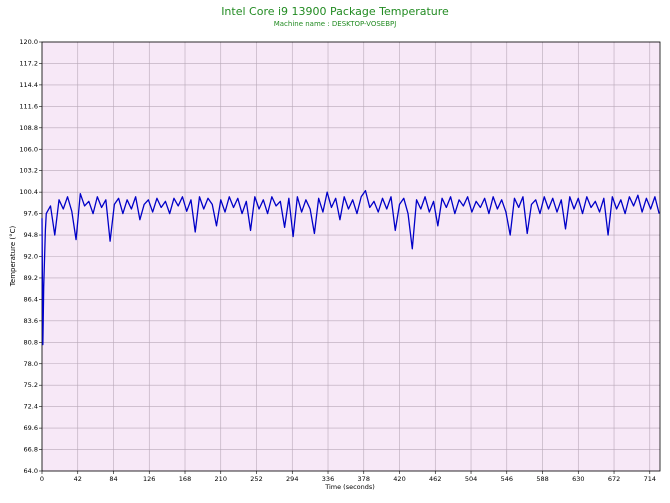 This screenshot has height=503, width=670. Describe the element at coordinates (31, 364) in the screenshot. I see `y-tick-label: 78.0` at that location.